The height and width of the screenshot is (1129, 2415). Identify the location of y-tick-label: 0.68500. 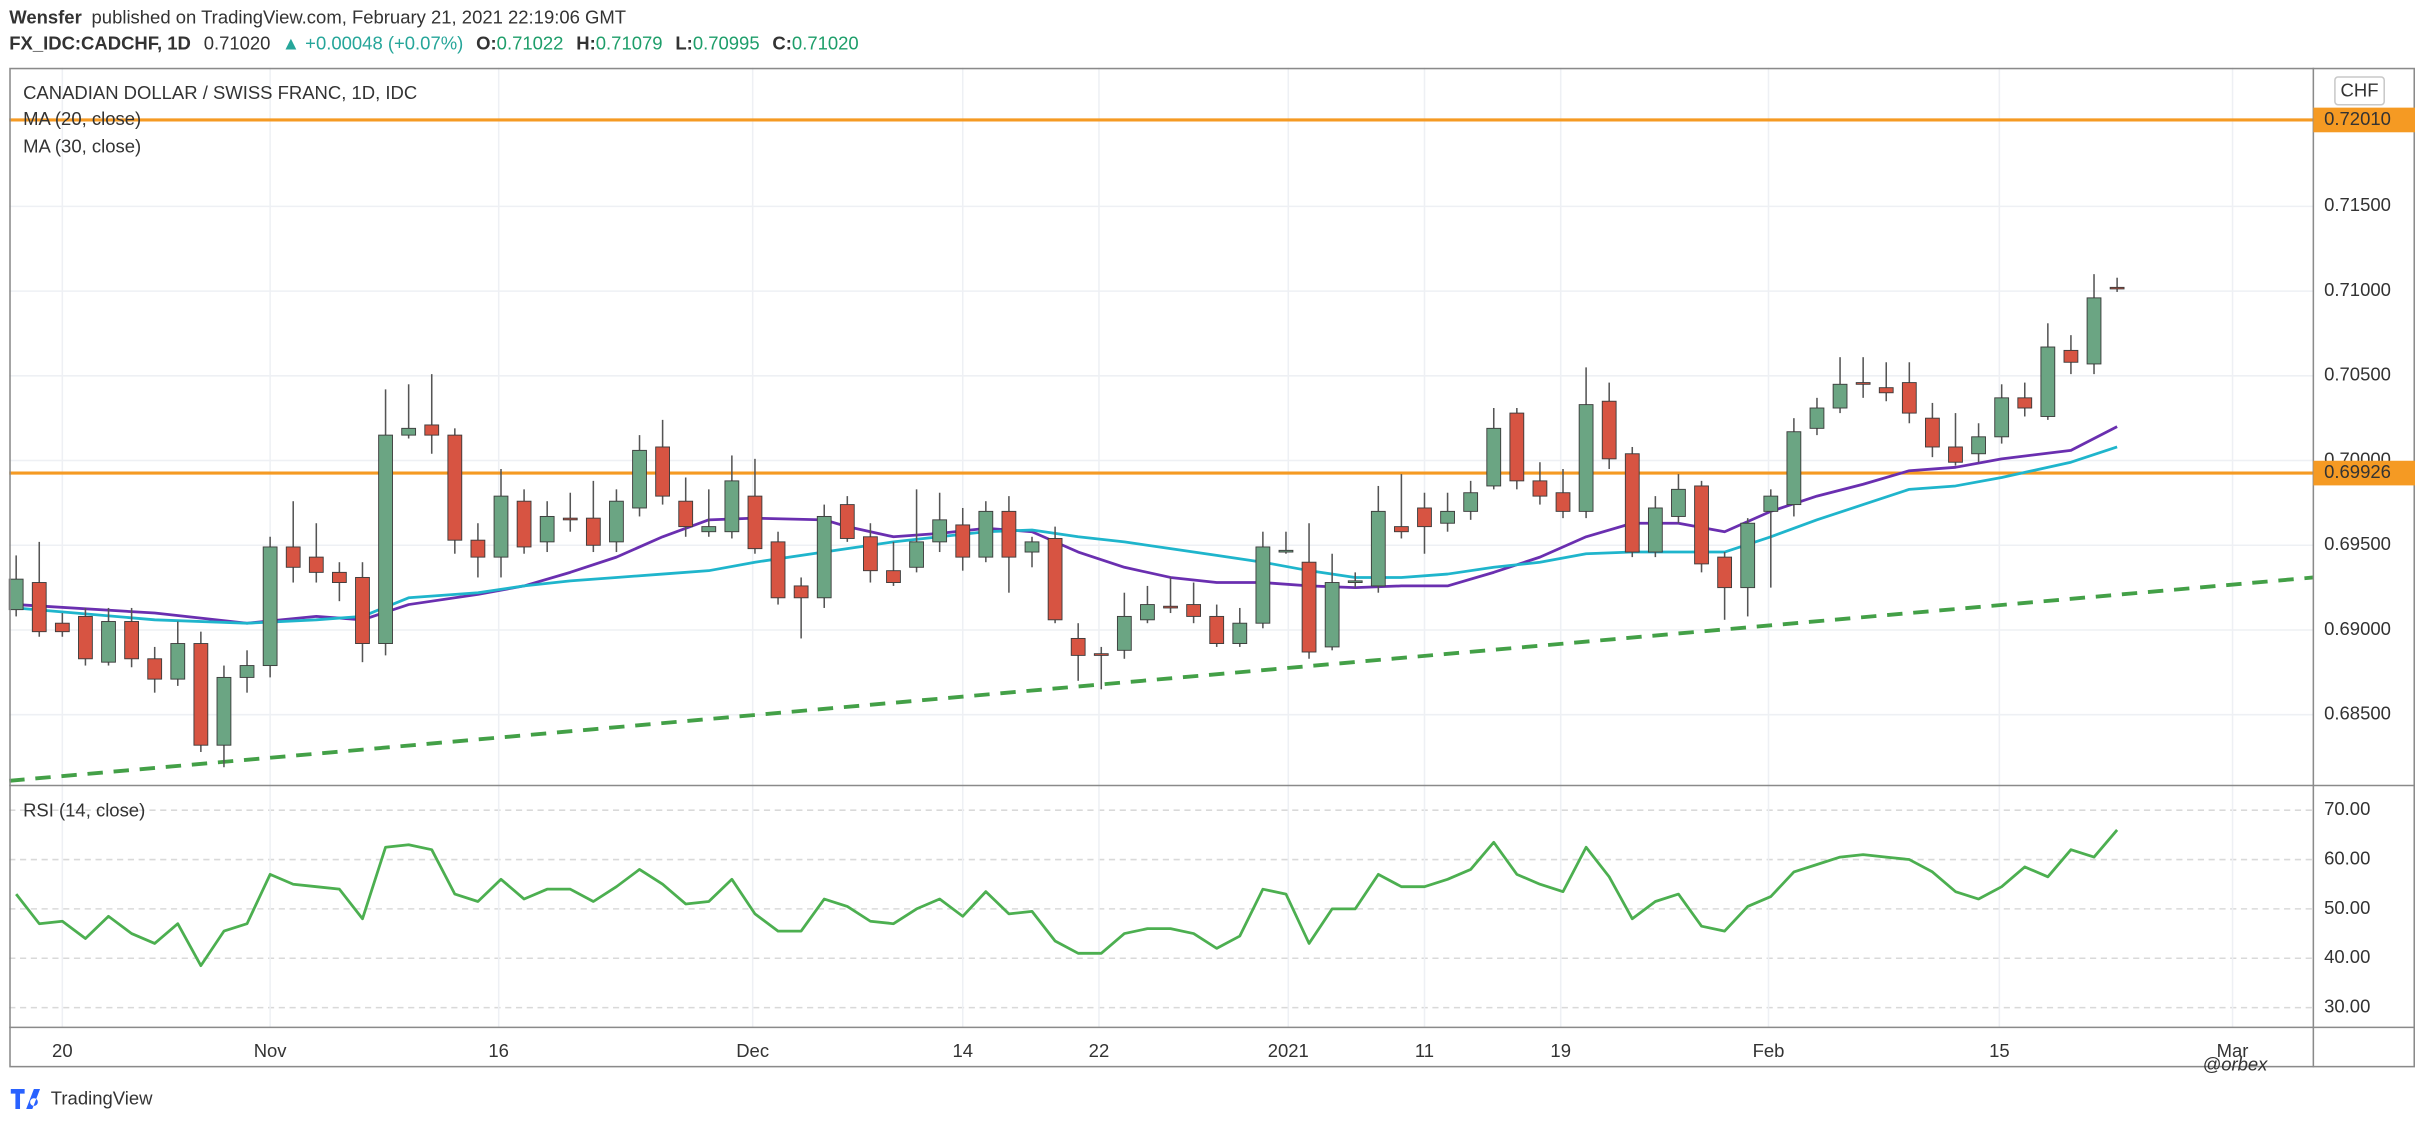
(2357, 713).